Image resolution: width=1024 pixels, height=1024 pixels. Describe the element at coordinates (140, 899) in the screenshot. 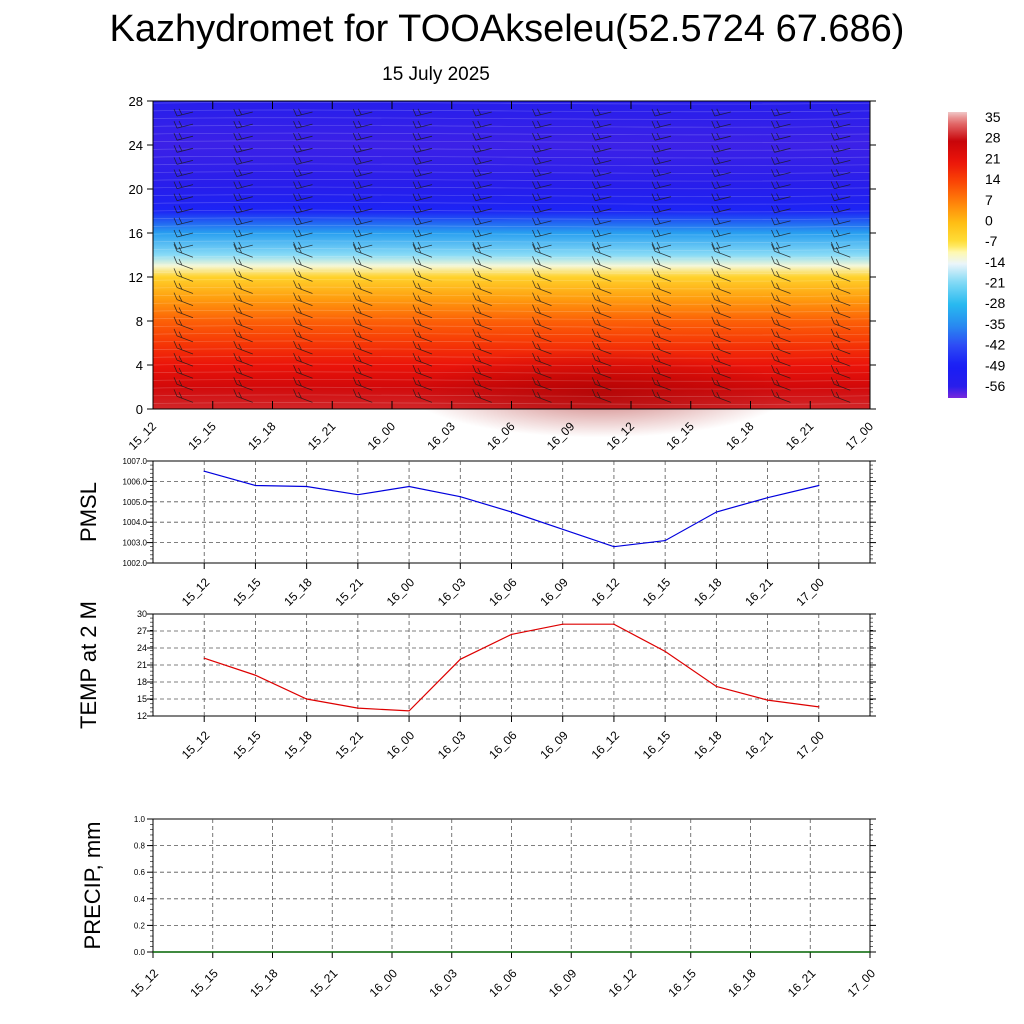

I see `y-tick-label: 0.4` at that location.